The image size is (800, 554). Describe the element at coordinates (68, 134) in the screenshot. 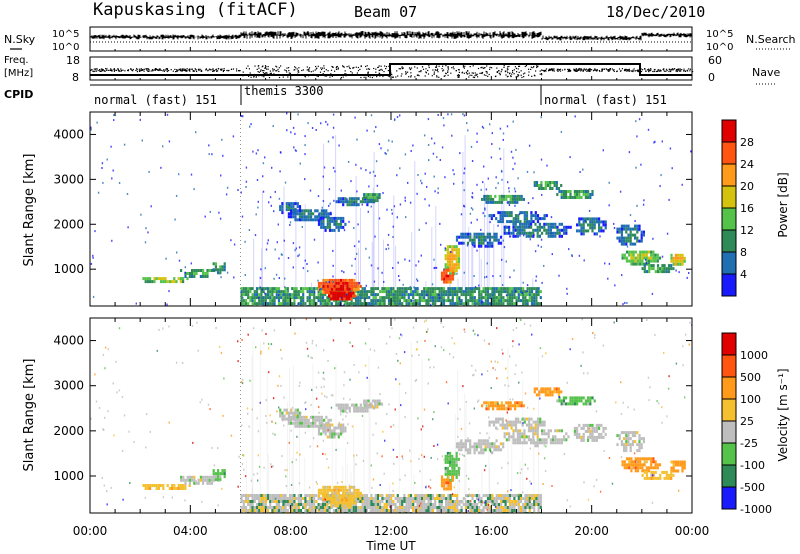

I see `power-y-tick-3: 4000` at that location.